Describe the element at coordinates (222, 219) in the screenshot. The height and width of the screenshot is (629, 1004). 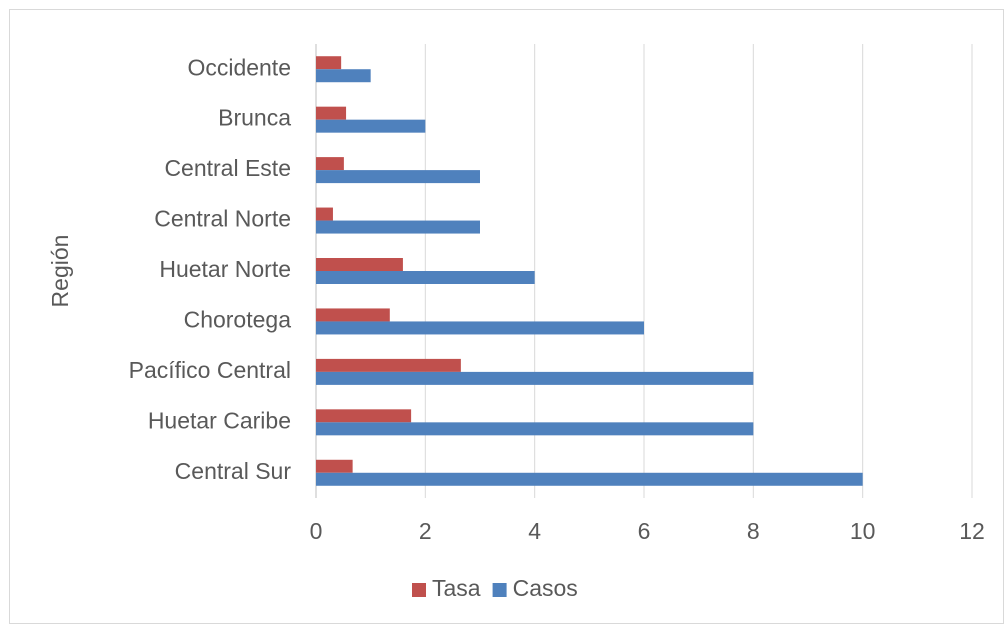
I see `y-tick-label: Central Norte` at that location.